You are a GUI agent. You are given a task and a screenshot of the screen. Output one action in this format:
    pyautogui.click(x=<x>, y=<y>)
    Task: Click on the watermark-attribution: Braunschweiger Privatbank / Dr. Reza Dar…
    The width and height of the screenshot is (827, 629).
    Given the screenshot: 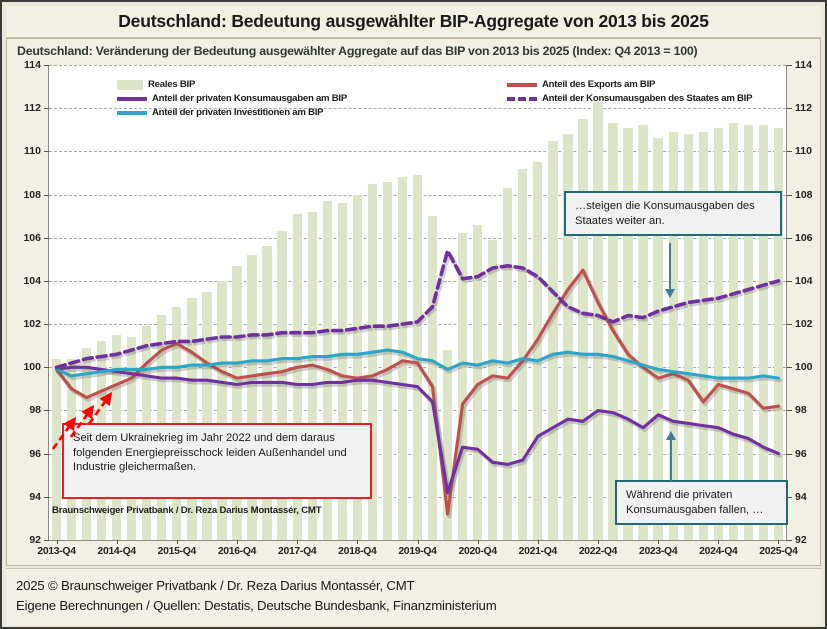 What is the action you would take?
    pyautogui.click(x=187, y=510)
    